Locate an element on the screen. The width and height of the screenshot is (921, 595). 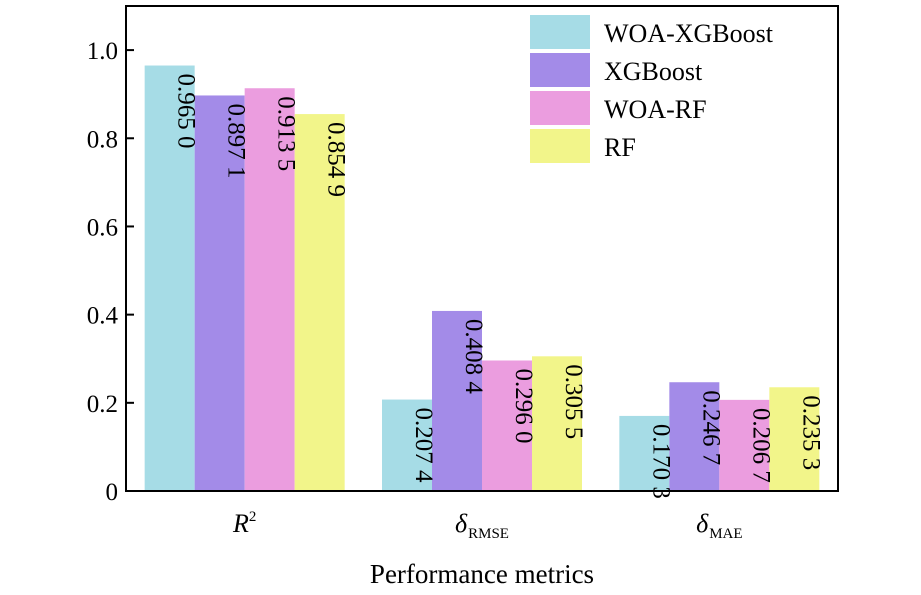
bar-value-label: 0.207 4 is located at coordinates (423, 446).